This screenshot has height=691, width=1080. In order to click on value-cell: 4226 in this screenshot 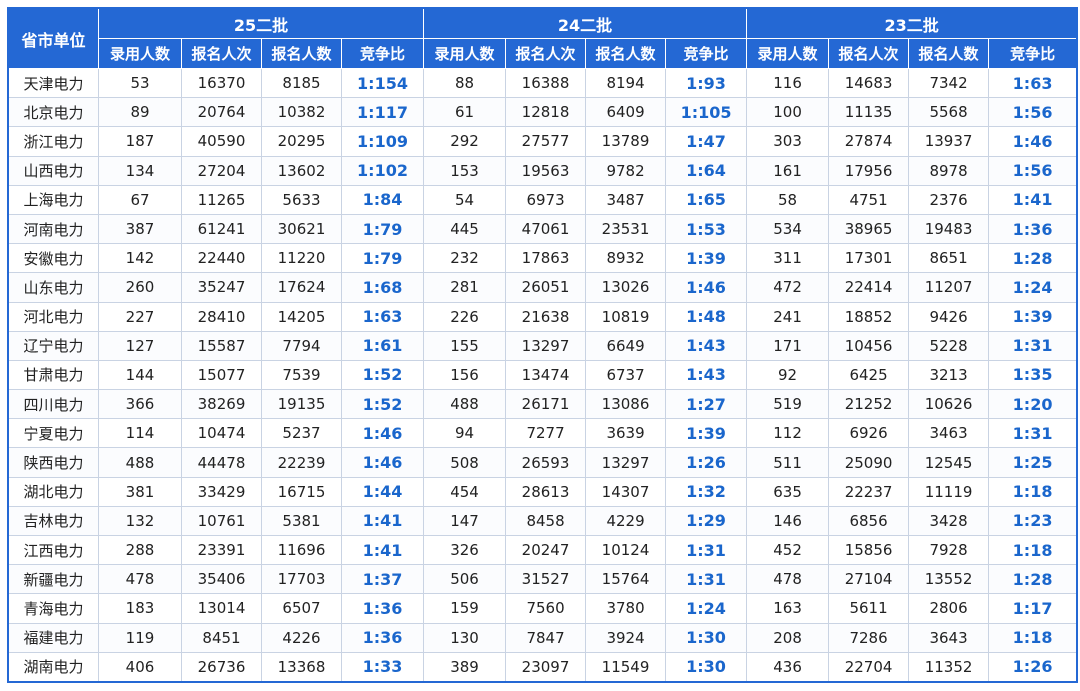, I will do `click(301, 637)`.